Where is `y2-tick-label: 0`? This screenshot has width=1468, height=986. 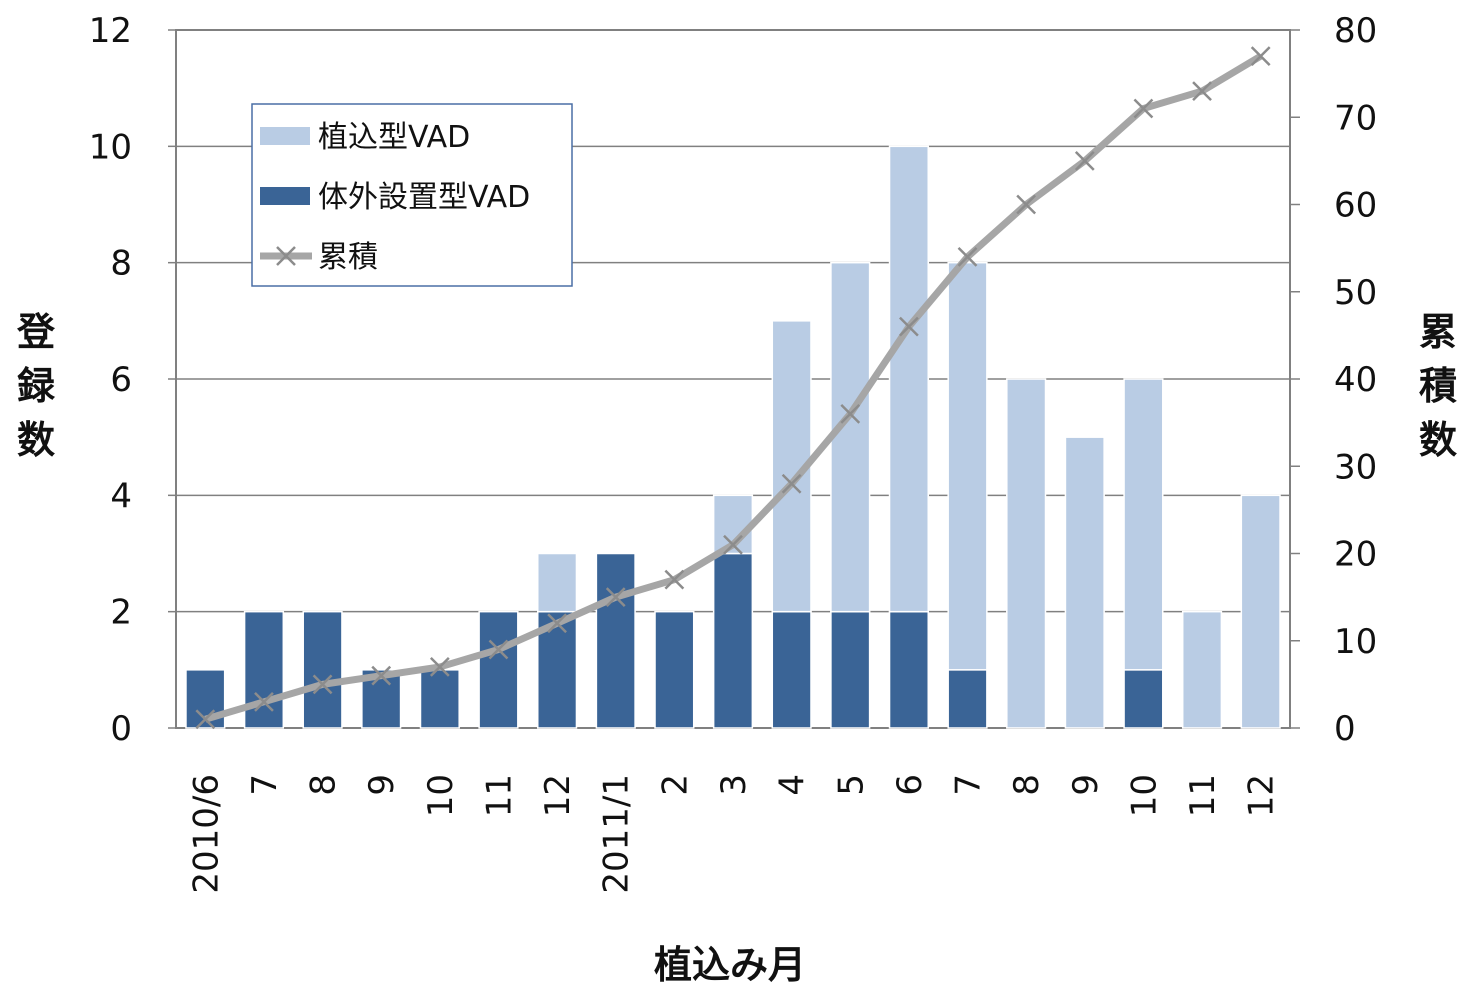
y2-tick-label: 0 is located at coordinates (1345, 729).